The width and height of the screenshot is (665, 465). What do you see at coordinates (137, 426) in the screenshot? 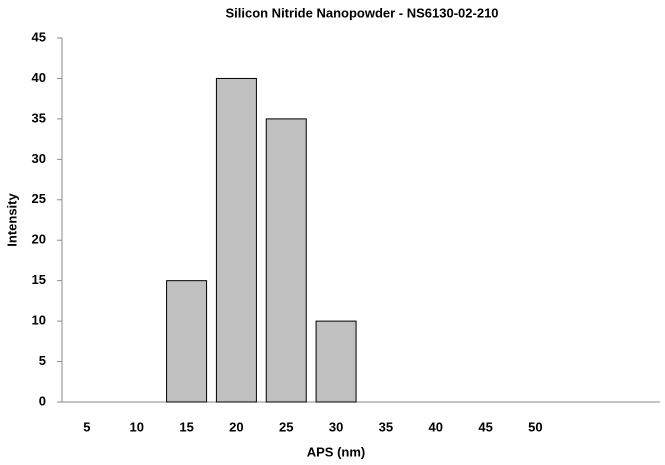
I see `x-tick-label: 10` at bounding box center [137, 426].